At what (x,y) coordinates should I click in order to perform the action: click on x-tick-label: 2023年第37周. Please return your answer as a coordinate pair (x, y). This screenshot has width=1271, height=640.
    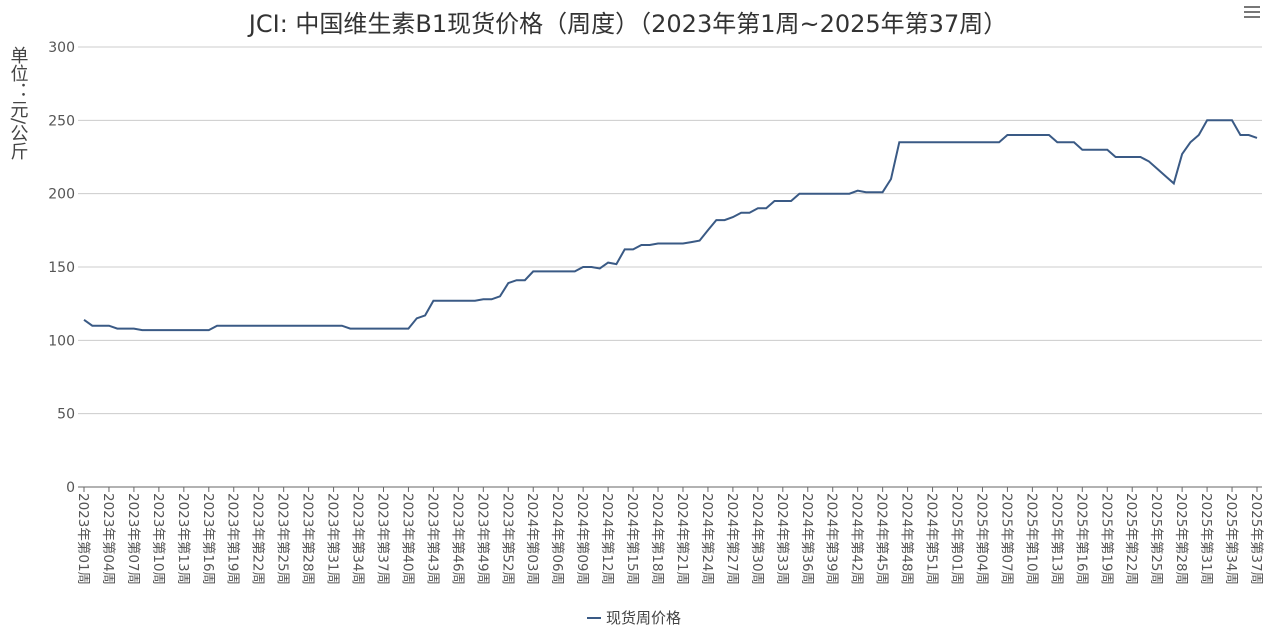
    Looking at the image, I should click on (382, 539).